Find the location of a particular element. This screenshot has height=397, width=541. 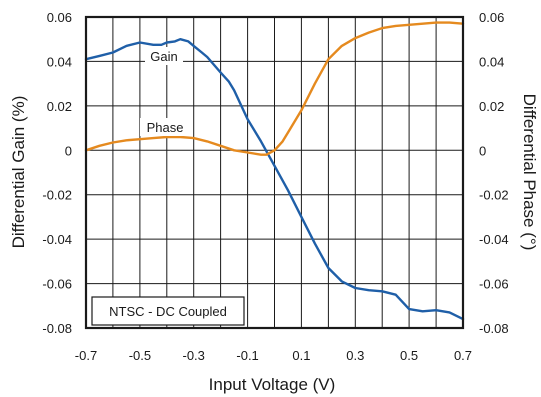

left-y-tick-label-2: 0.02 is located at coordinates (59, 106).